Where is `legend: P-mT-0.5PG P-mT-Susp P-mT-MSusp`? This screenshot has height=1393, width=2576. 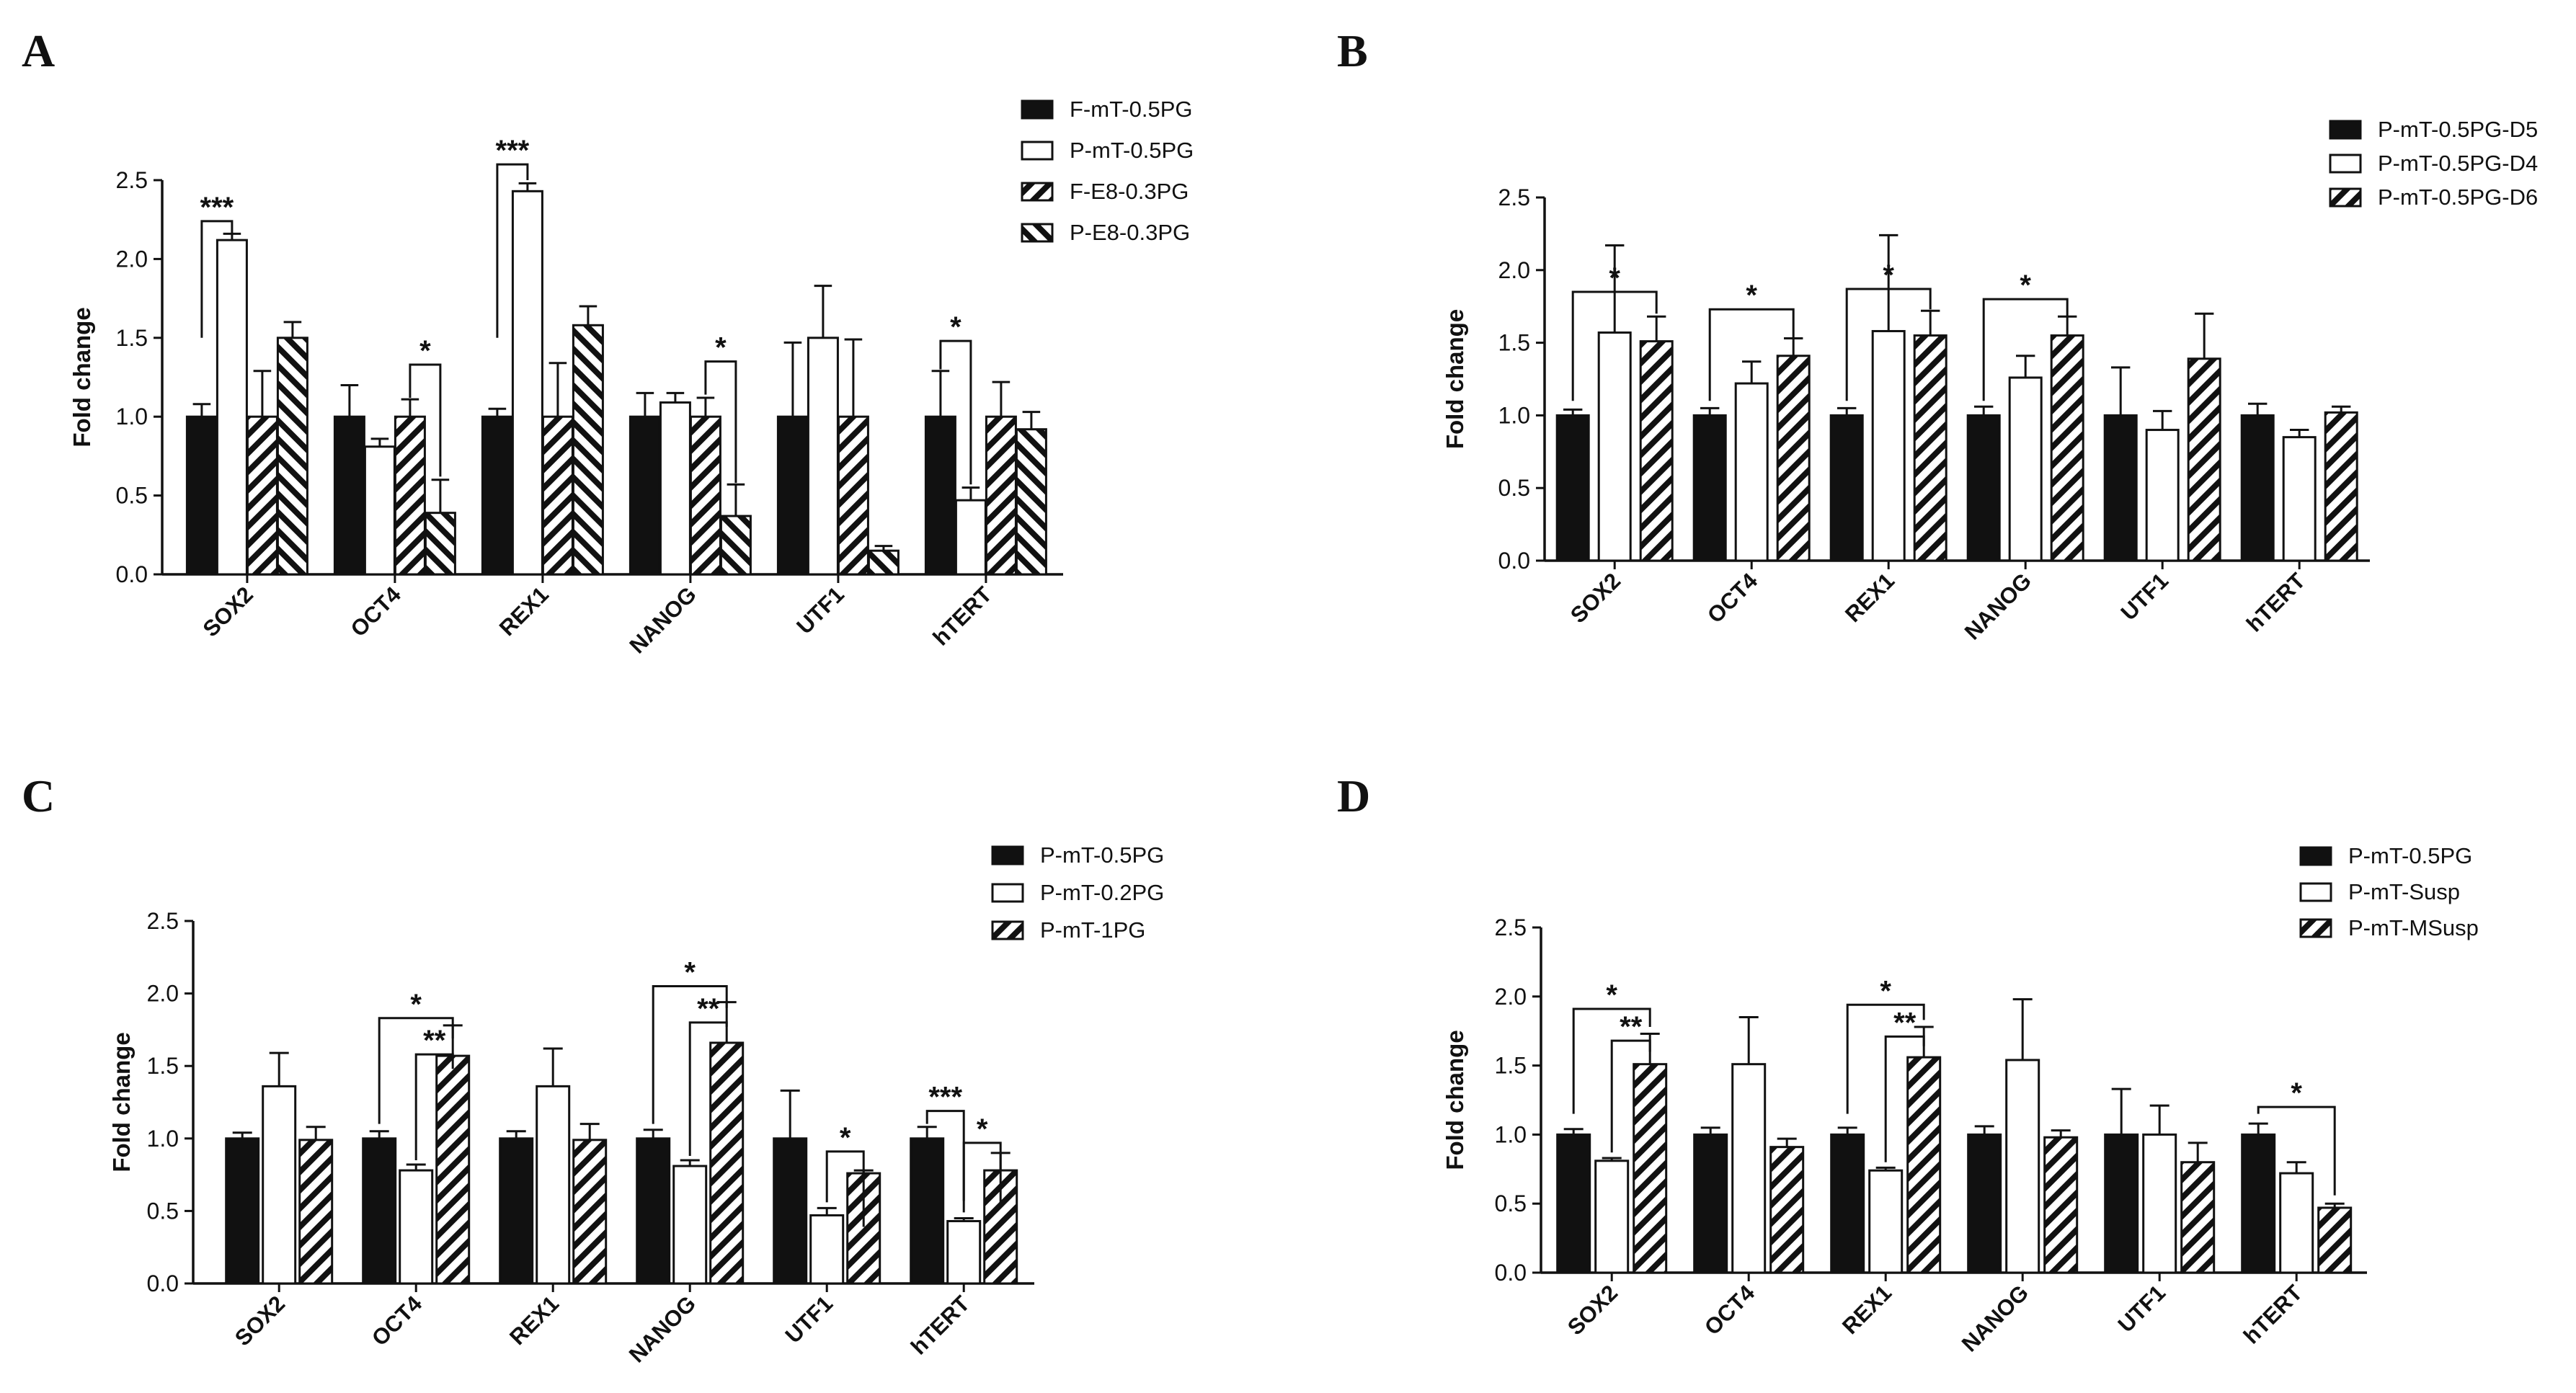
legend: P-mT-0.5PG P-mT-Susp P-mT-MSusp is located at coordinates (2389, 891).